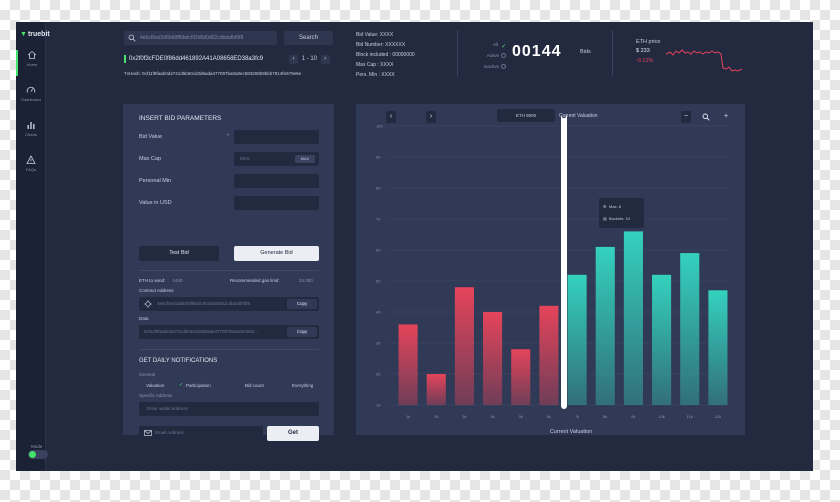 The width and height of the screenshot is (840, 502). I want to click on check-participation: ✓ Participation, so click(195, 385).